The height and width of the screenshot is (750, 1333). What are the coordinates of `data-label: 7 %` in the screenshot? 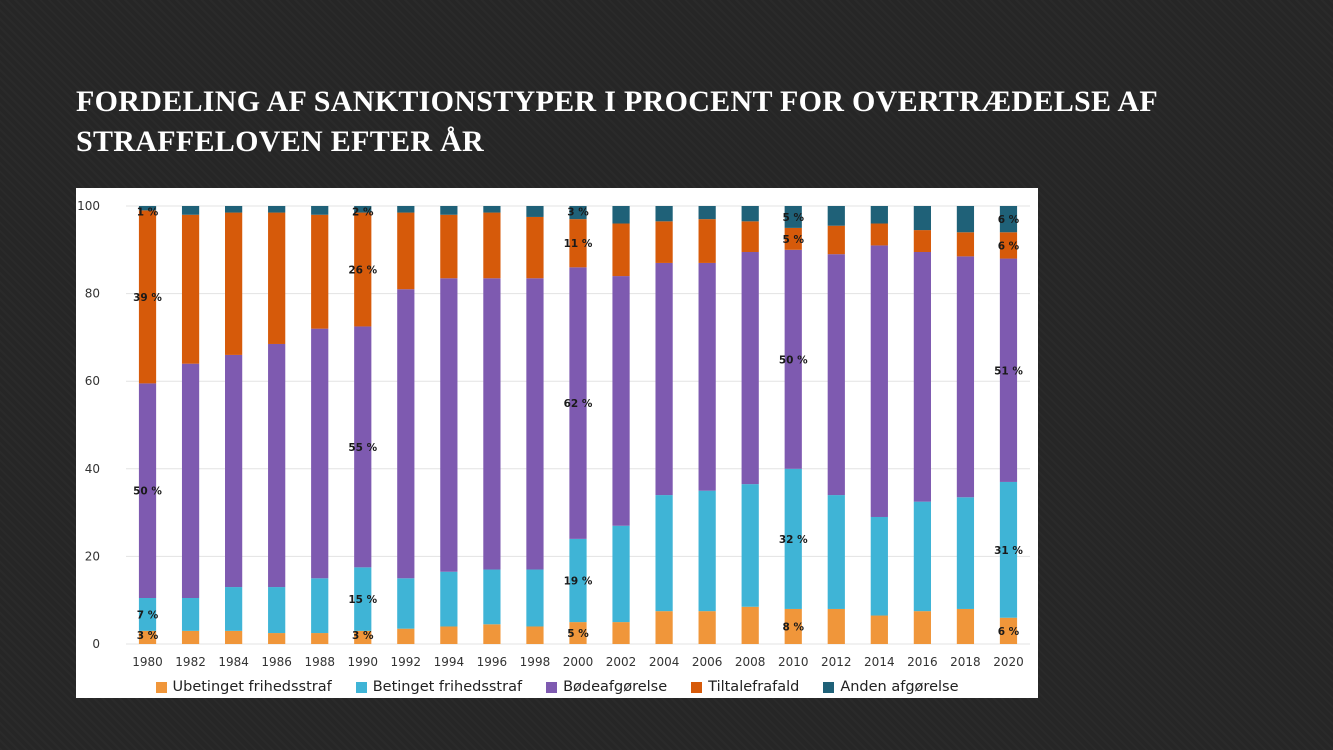 It's located at (148, 615).